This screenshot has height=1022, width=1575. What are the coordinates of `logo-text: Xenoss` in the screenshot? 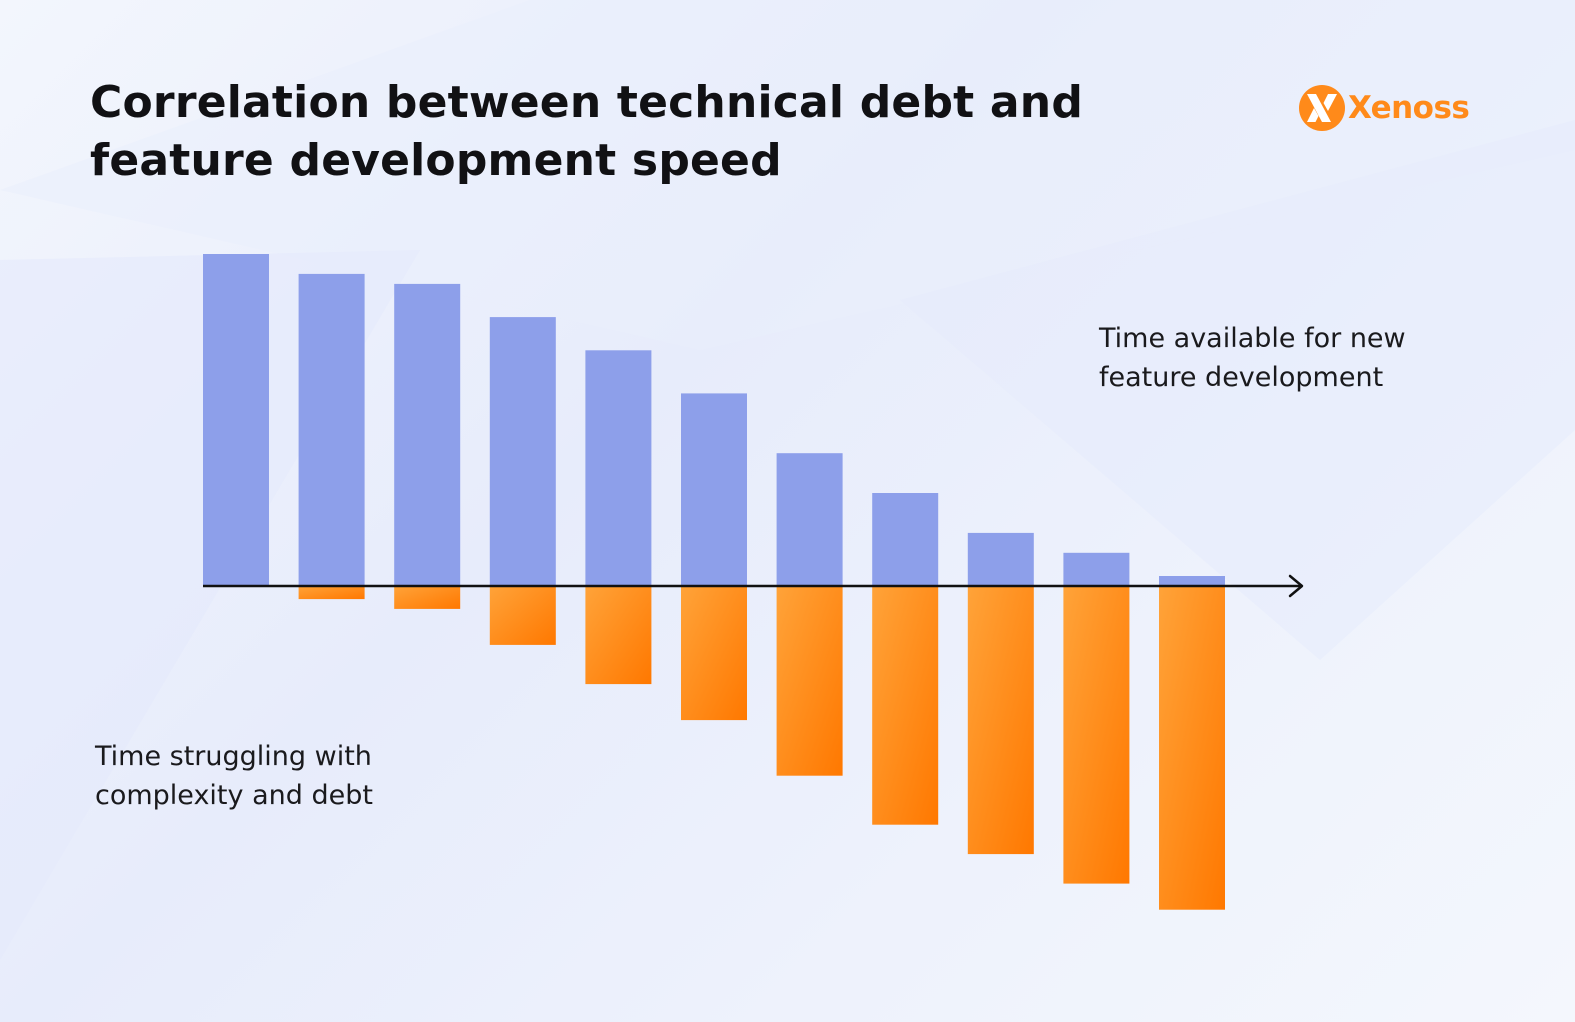 It's located at (1409, 108).